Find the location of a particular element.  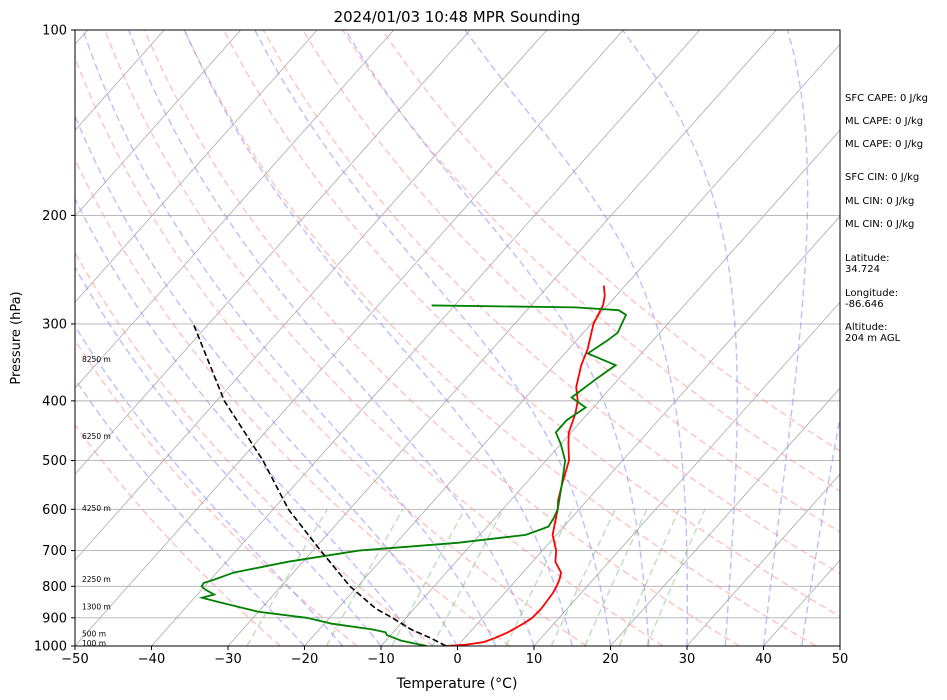

y-tick-label: 500 is located at coordinates (54, 461).